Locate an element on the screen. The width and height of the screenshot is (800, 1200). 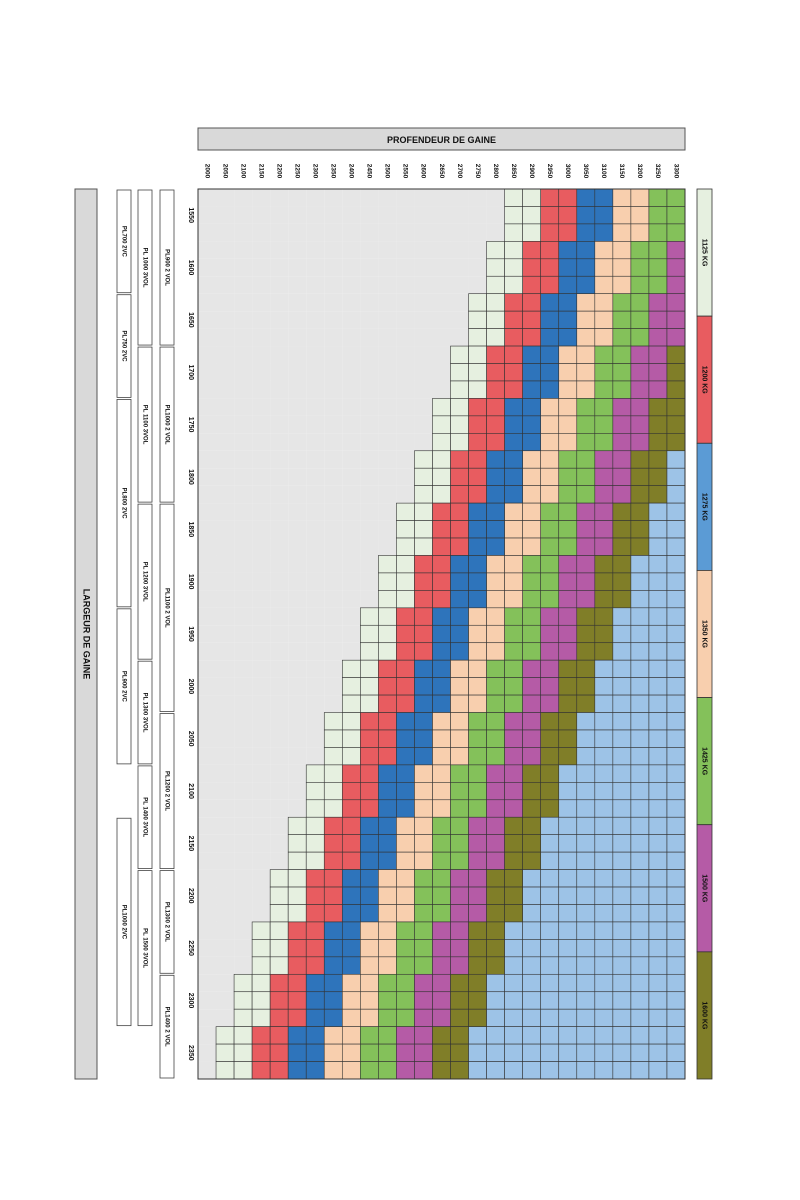
platform-label: PL1000 2 VOL is located at coordinates (166, 425).